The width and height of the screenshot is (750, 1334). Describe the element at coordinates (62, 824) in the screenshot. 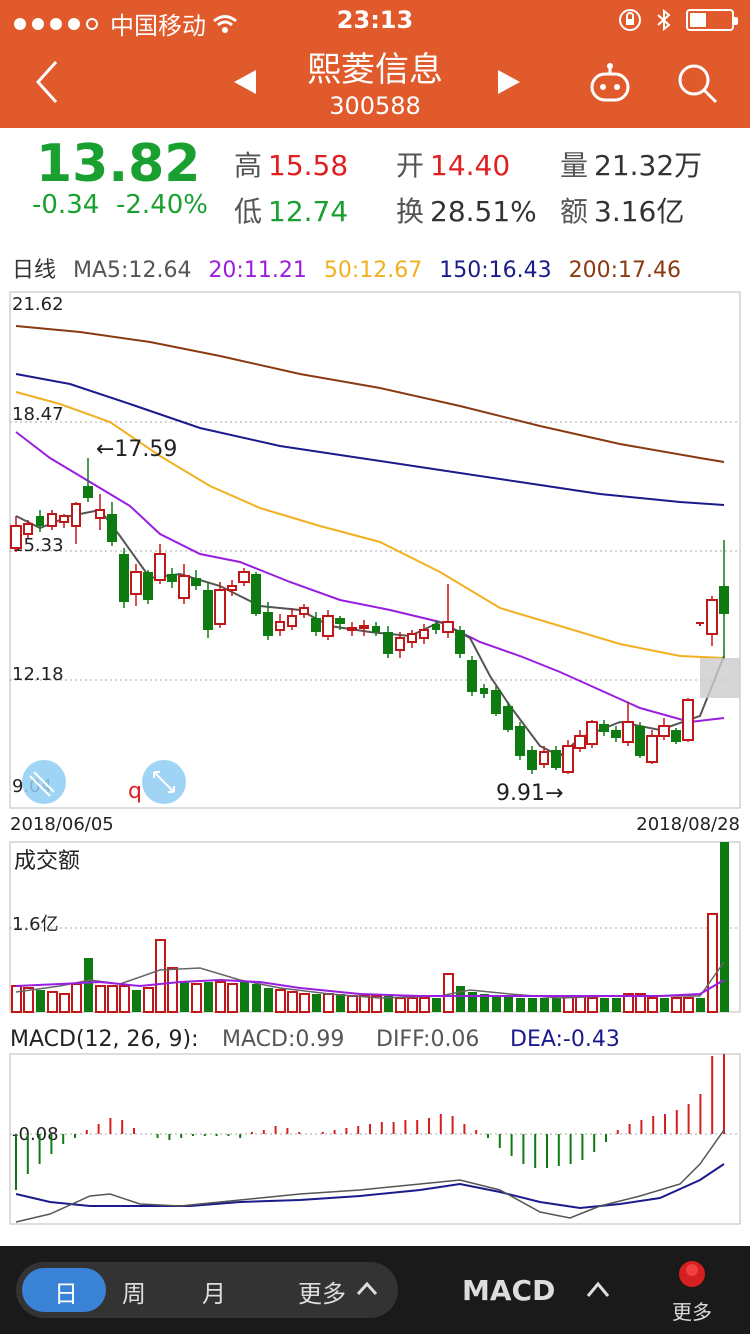

I see `start-date: 2018/06/05` at that location.